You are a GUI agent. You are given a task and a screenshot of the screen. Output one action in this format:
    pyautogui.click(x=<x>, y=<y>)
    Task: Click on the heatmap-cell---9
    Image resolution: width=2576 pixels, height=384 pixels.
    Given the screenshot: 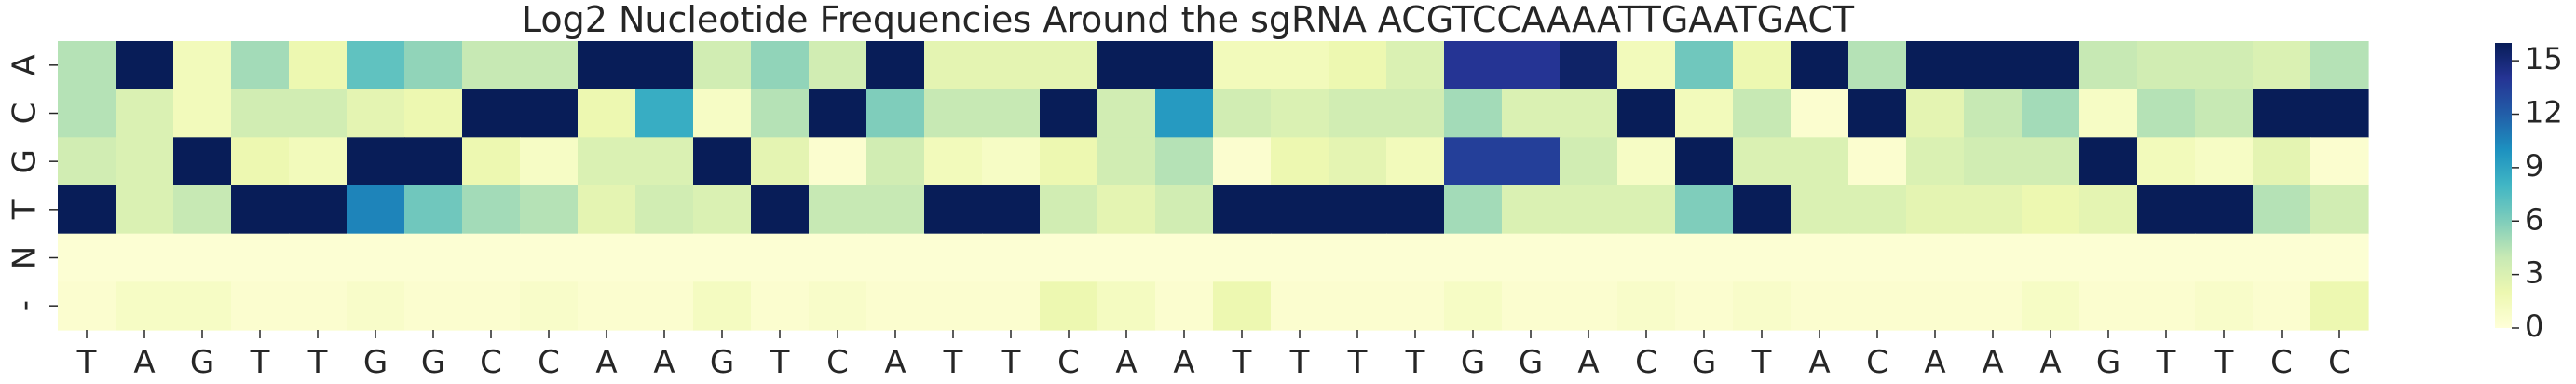 What is the action you would take?
    pyautogui.click(x=549, y=306)
    